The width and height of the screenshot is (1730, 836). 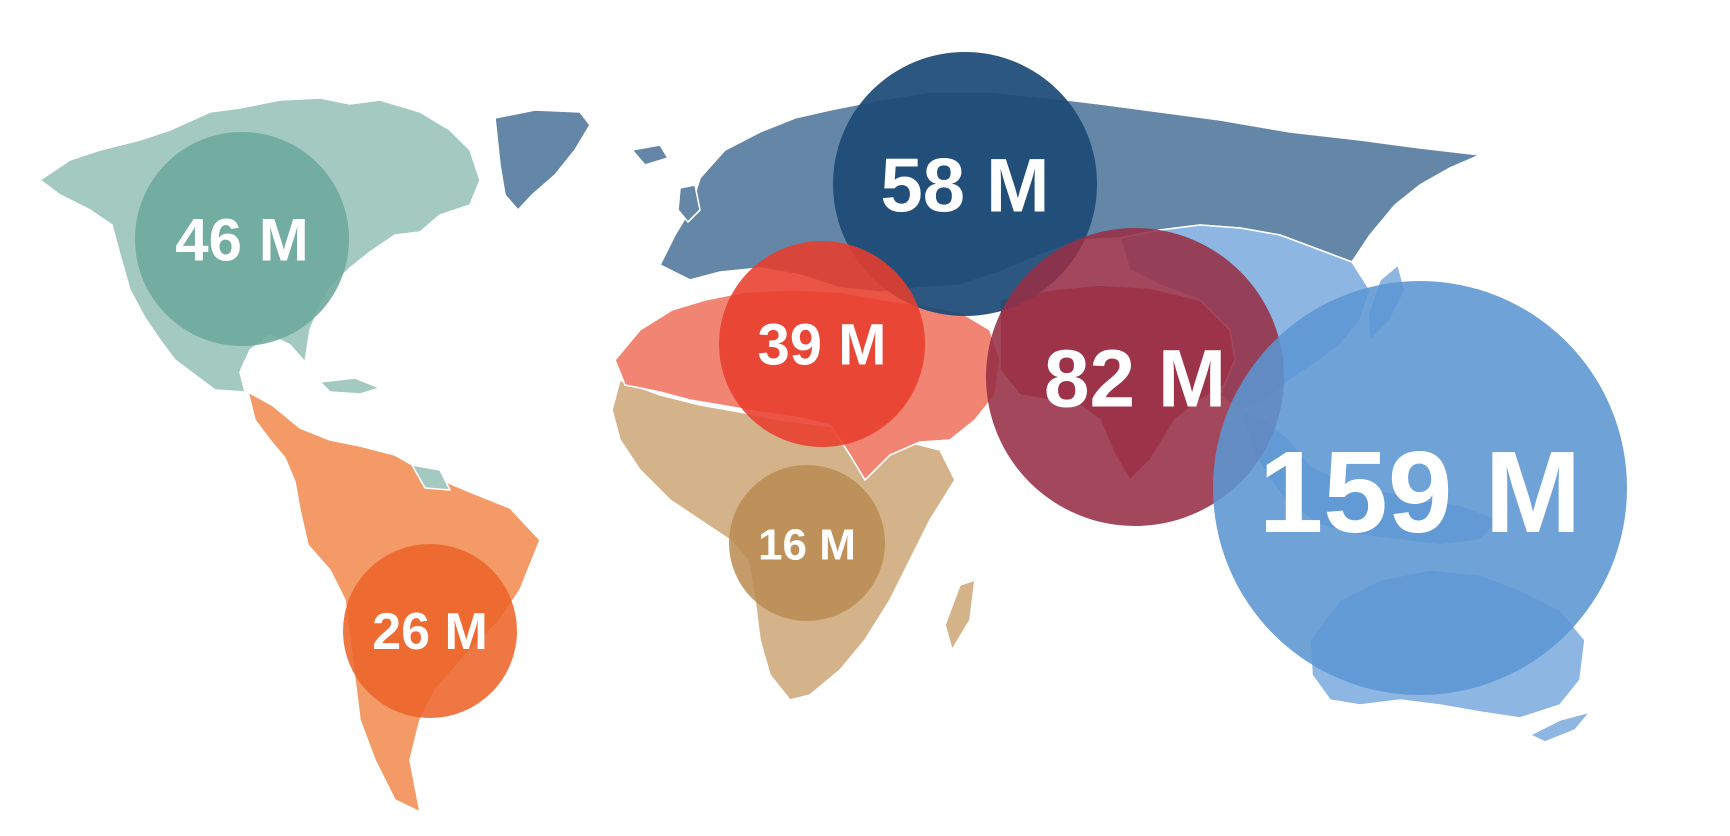 I want to click on bubble-circle-latin-america, so click(x=430, y=631).